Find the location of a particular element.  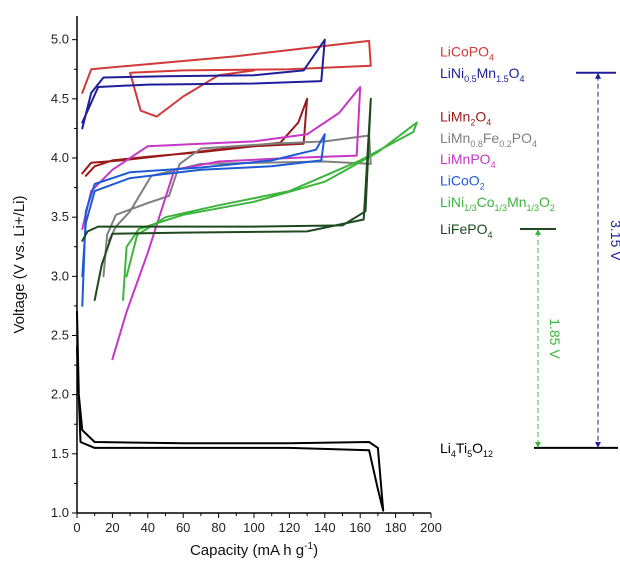

legend-label: LiMn0.8Fe0.2PO4 is located at coordinates (488, 139).